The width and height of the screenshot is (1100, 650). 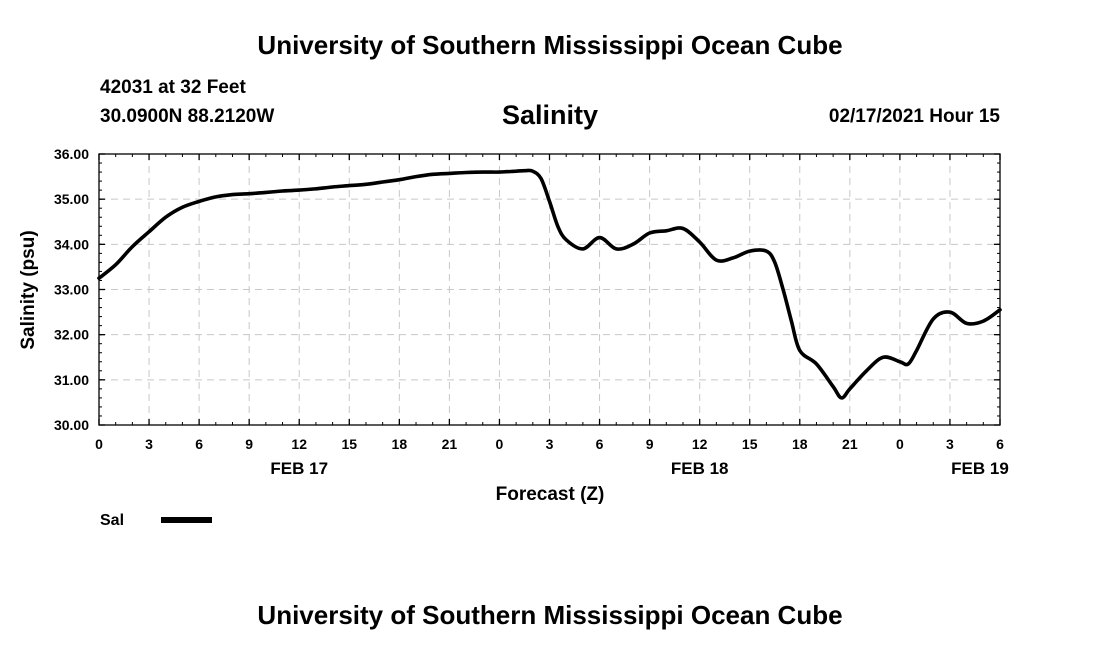 What do you see at coordinates (700, 468) in the screenshot?
I see `date-label: FEB 18` at bounding box center [700, 468].